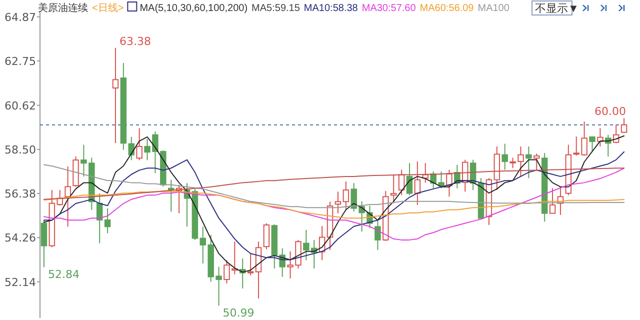  What do you see at coordinates (610, 111) in the screenshot?
I see `annotation: 60.00` at bounding box center [610, 111].